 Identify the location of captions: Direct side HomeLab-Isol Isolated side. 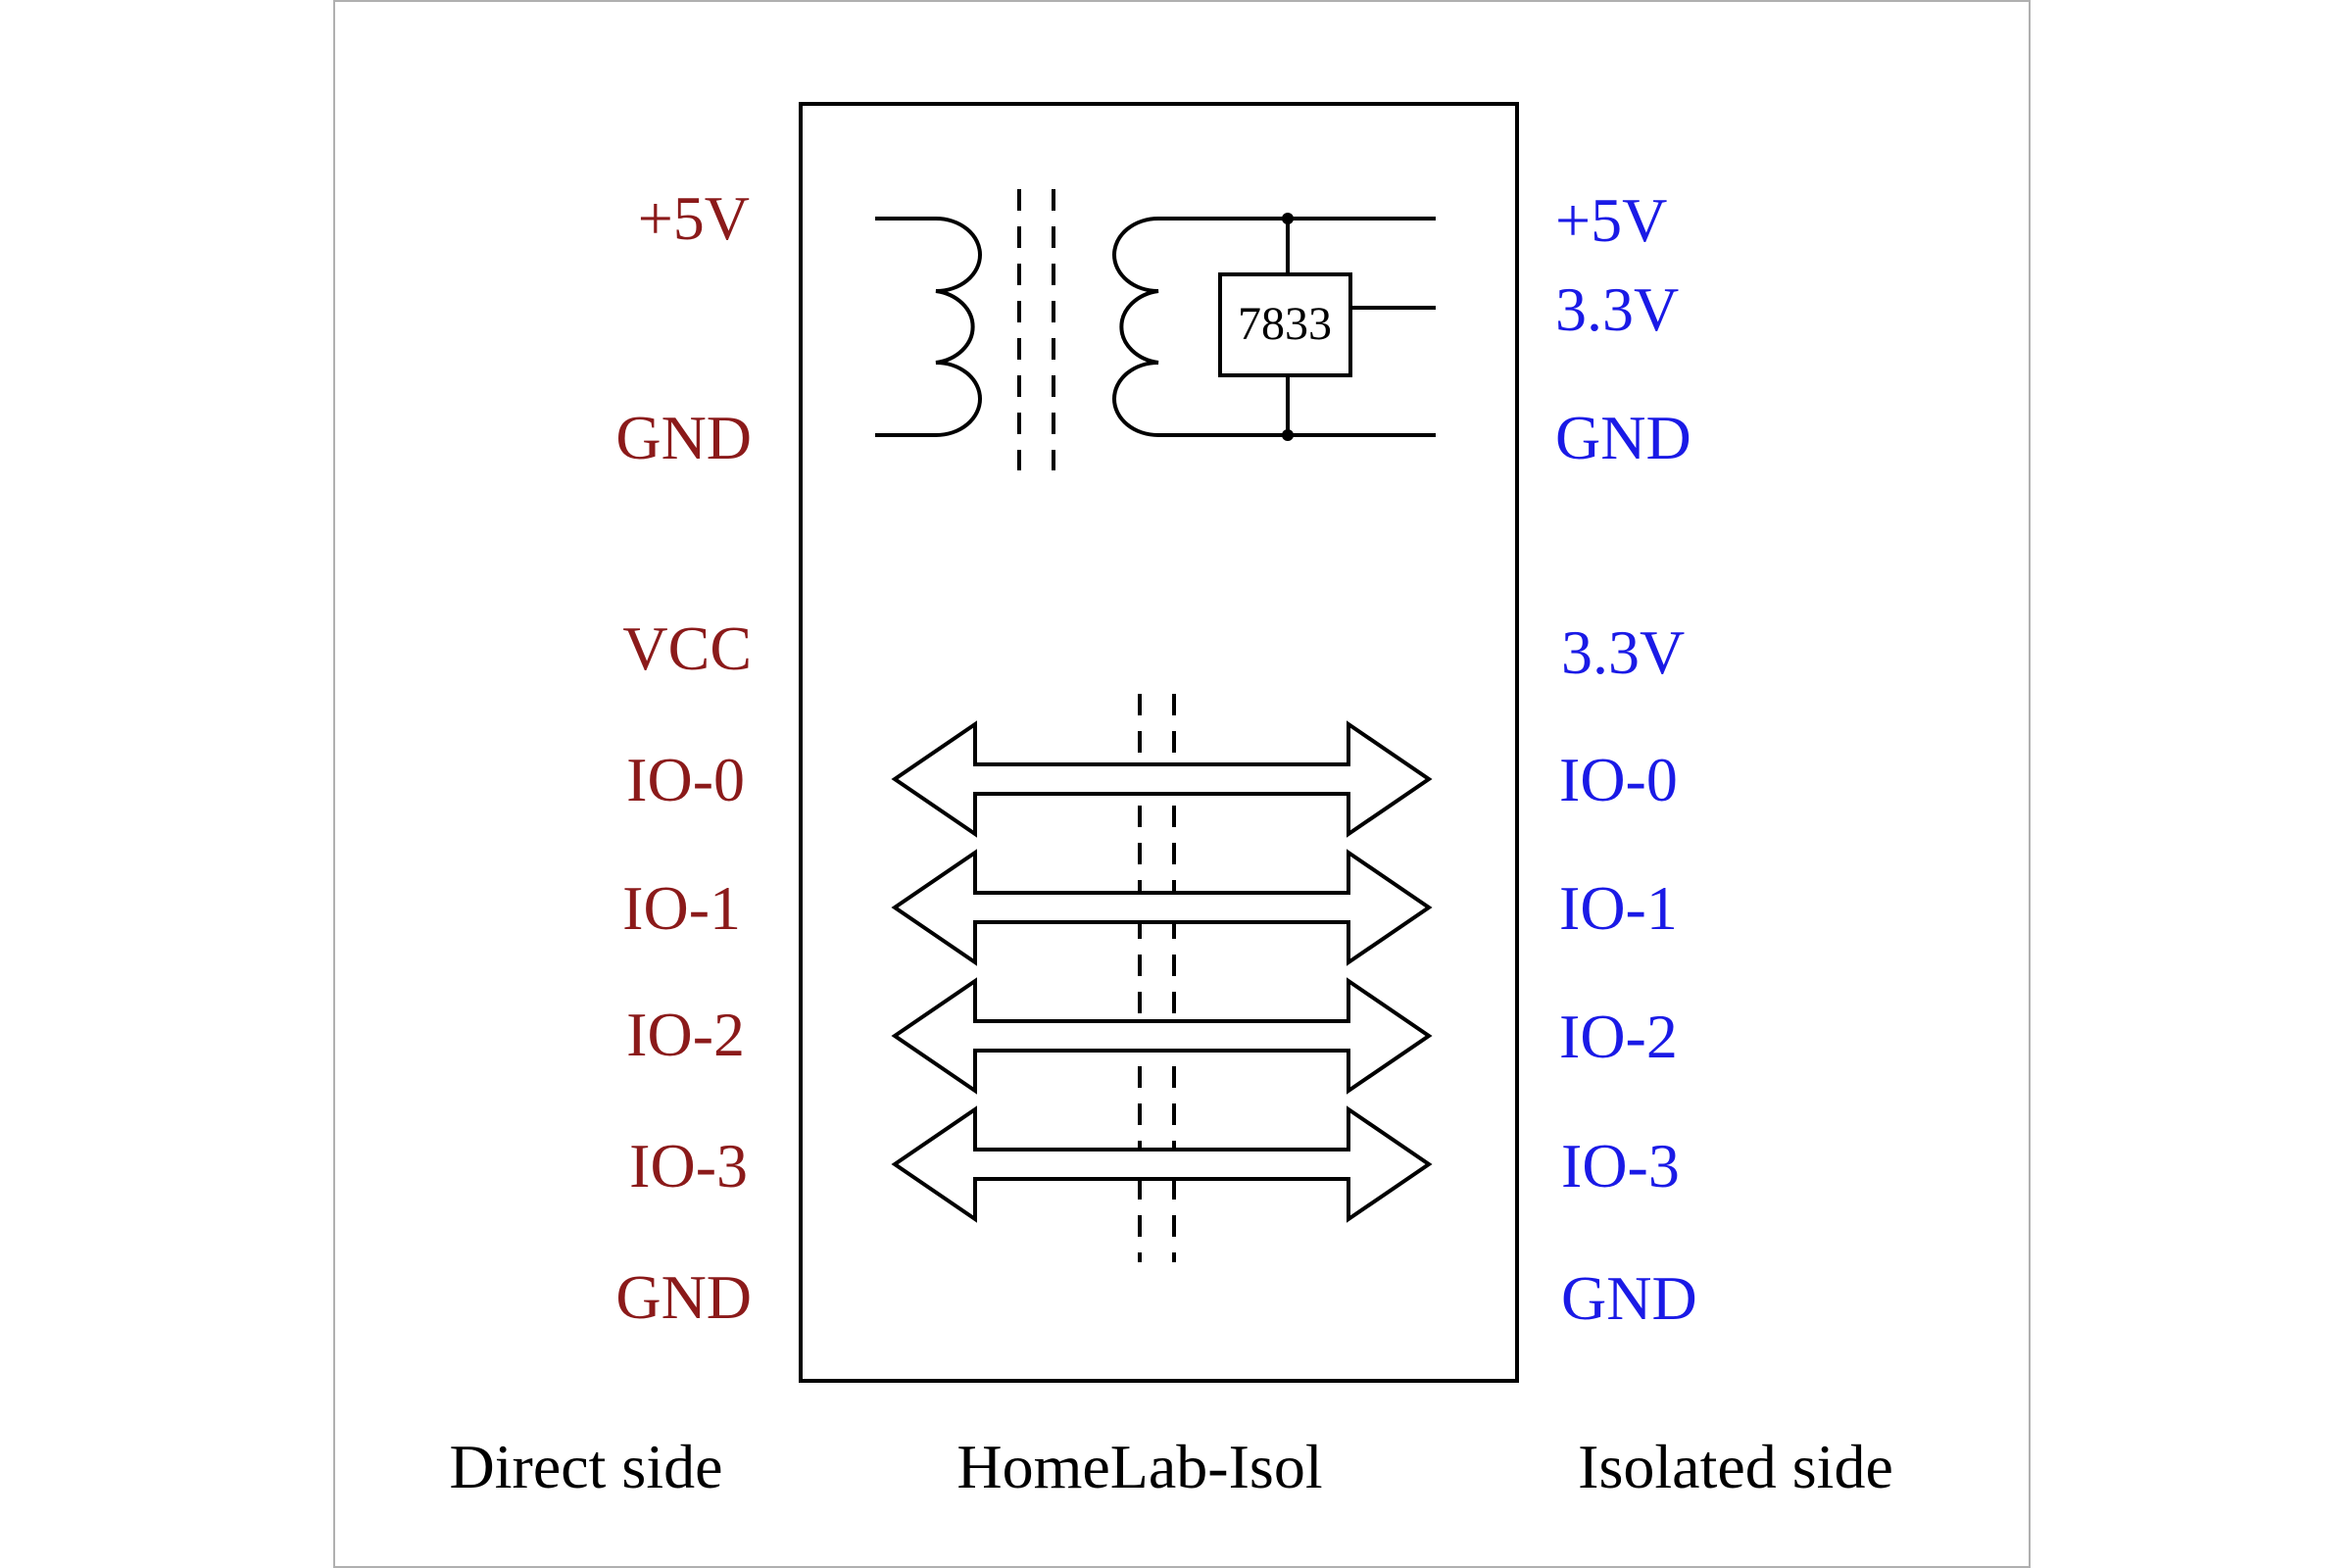
(1171, 1466).